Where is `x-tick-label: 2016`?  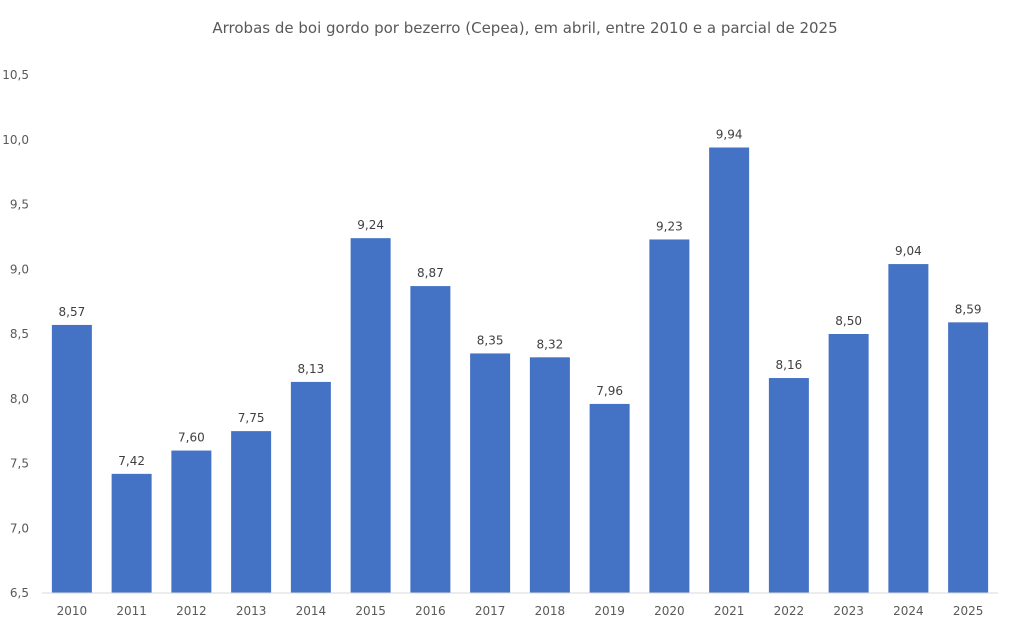 x-tick-label: 2016 is located at coordinates (430, 611).